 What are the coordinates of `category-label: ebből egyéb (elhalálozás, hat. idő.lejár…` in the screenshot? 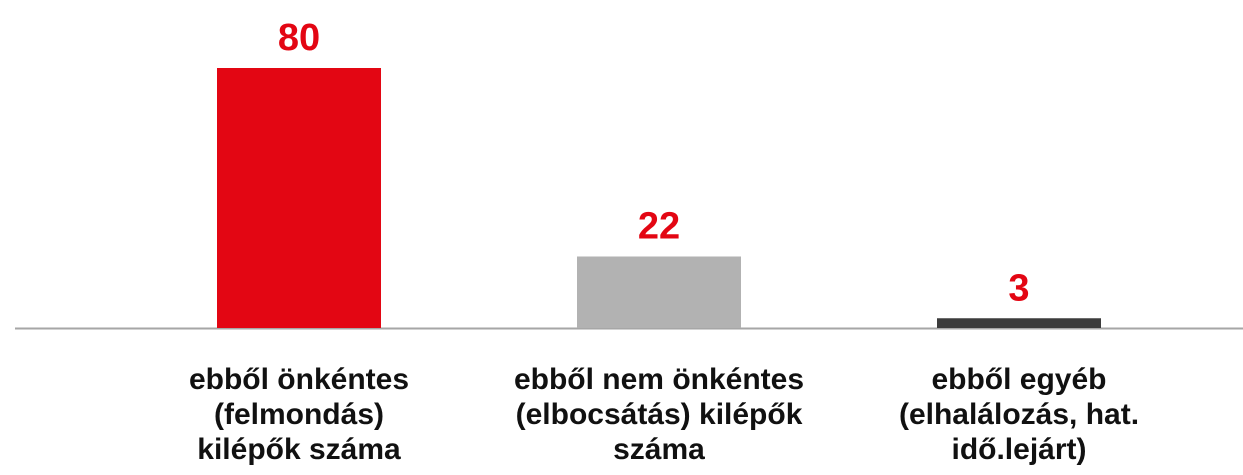 It's located at (1019, 414).